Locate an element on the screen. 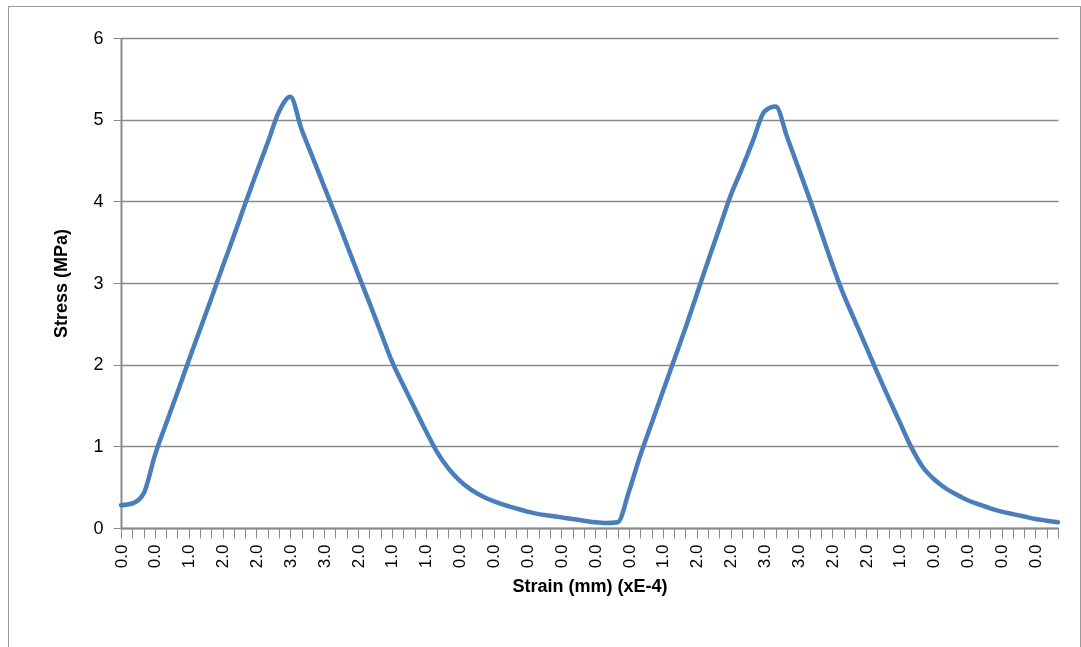 The width and height of the screenshot is (1081, 647). y-tick-label: 4 is located at coordinates (98, 200).